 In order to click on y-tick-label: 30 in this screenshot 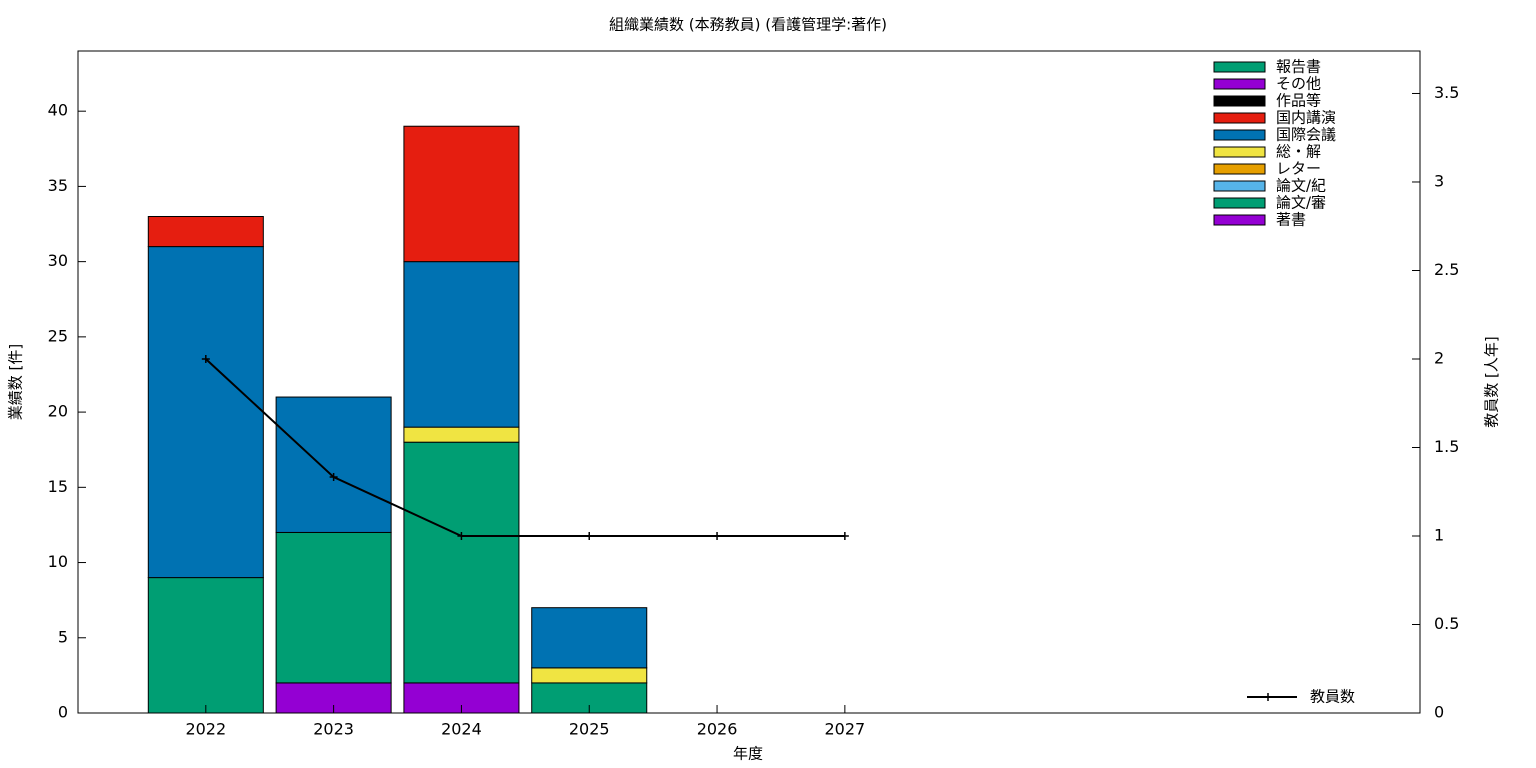, I will do `click(58, 260)`.